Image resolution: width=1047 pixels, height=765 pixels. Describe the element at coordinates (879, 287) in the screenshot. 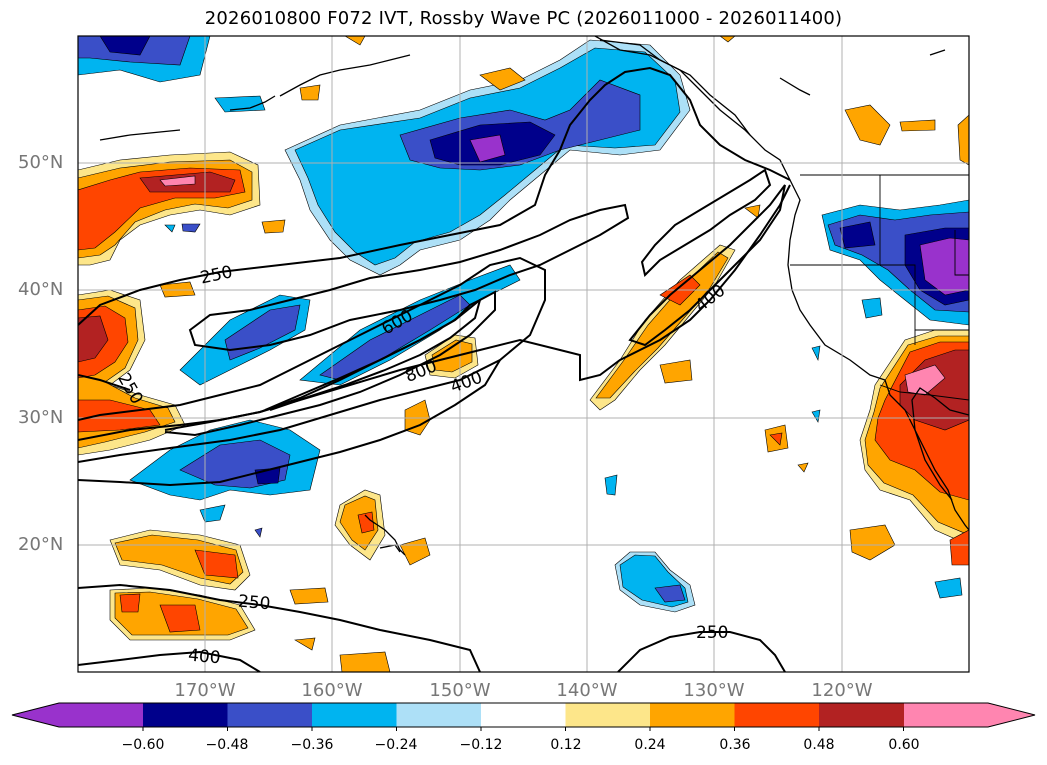

I see `political-borders` at that location.